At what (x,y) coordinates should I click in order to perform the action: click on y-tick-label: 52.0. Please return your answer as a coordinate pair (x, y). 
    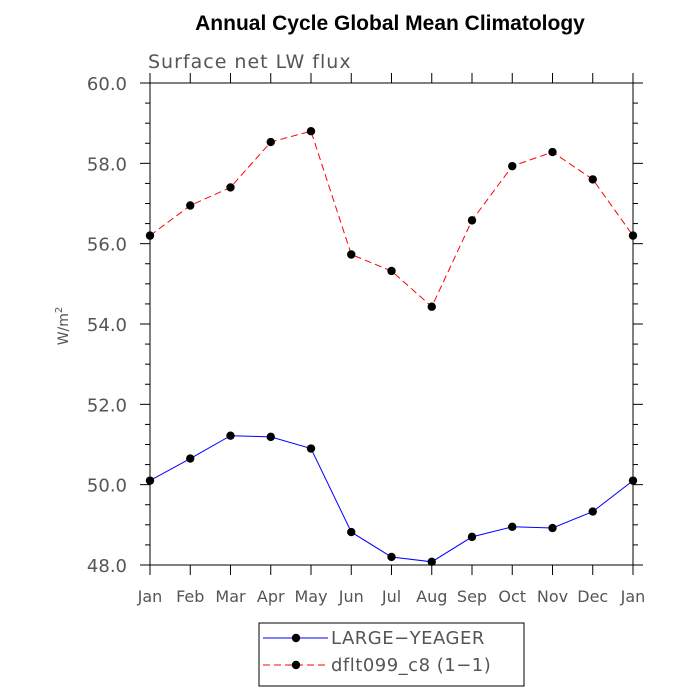
    Looking at the image, I should click on (107, 405).